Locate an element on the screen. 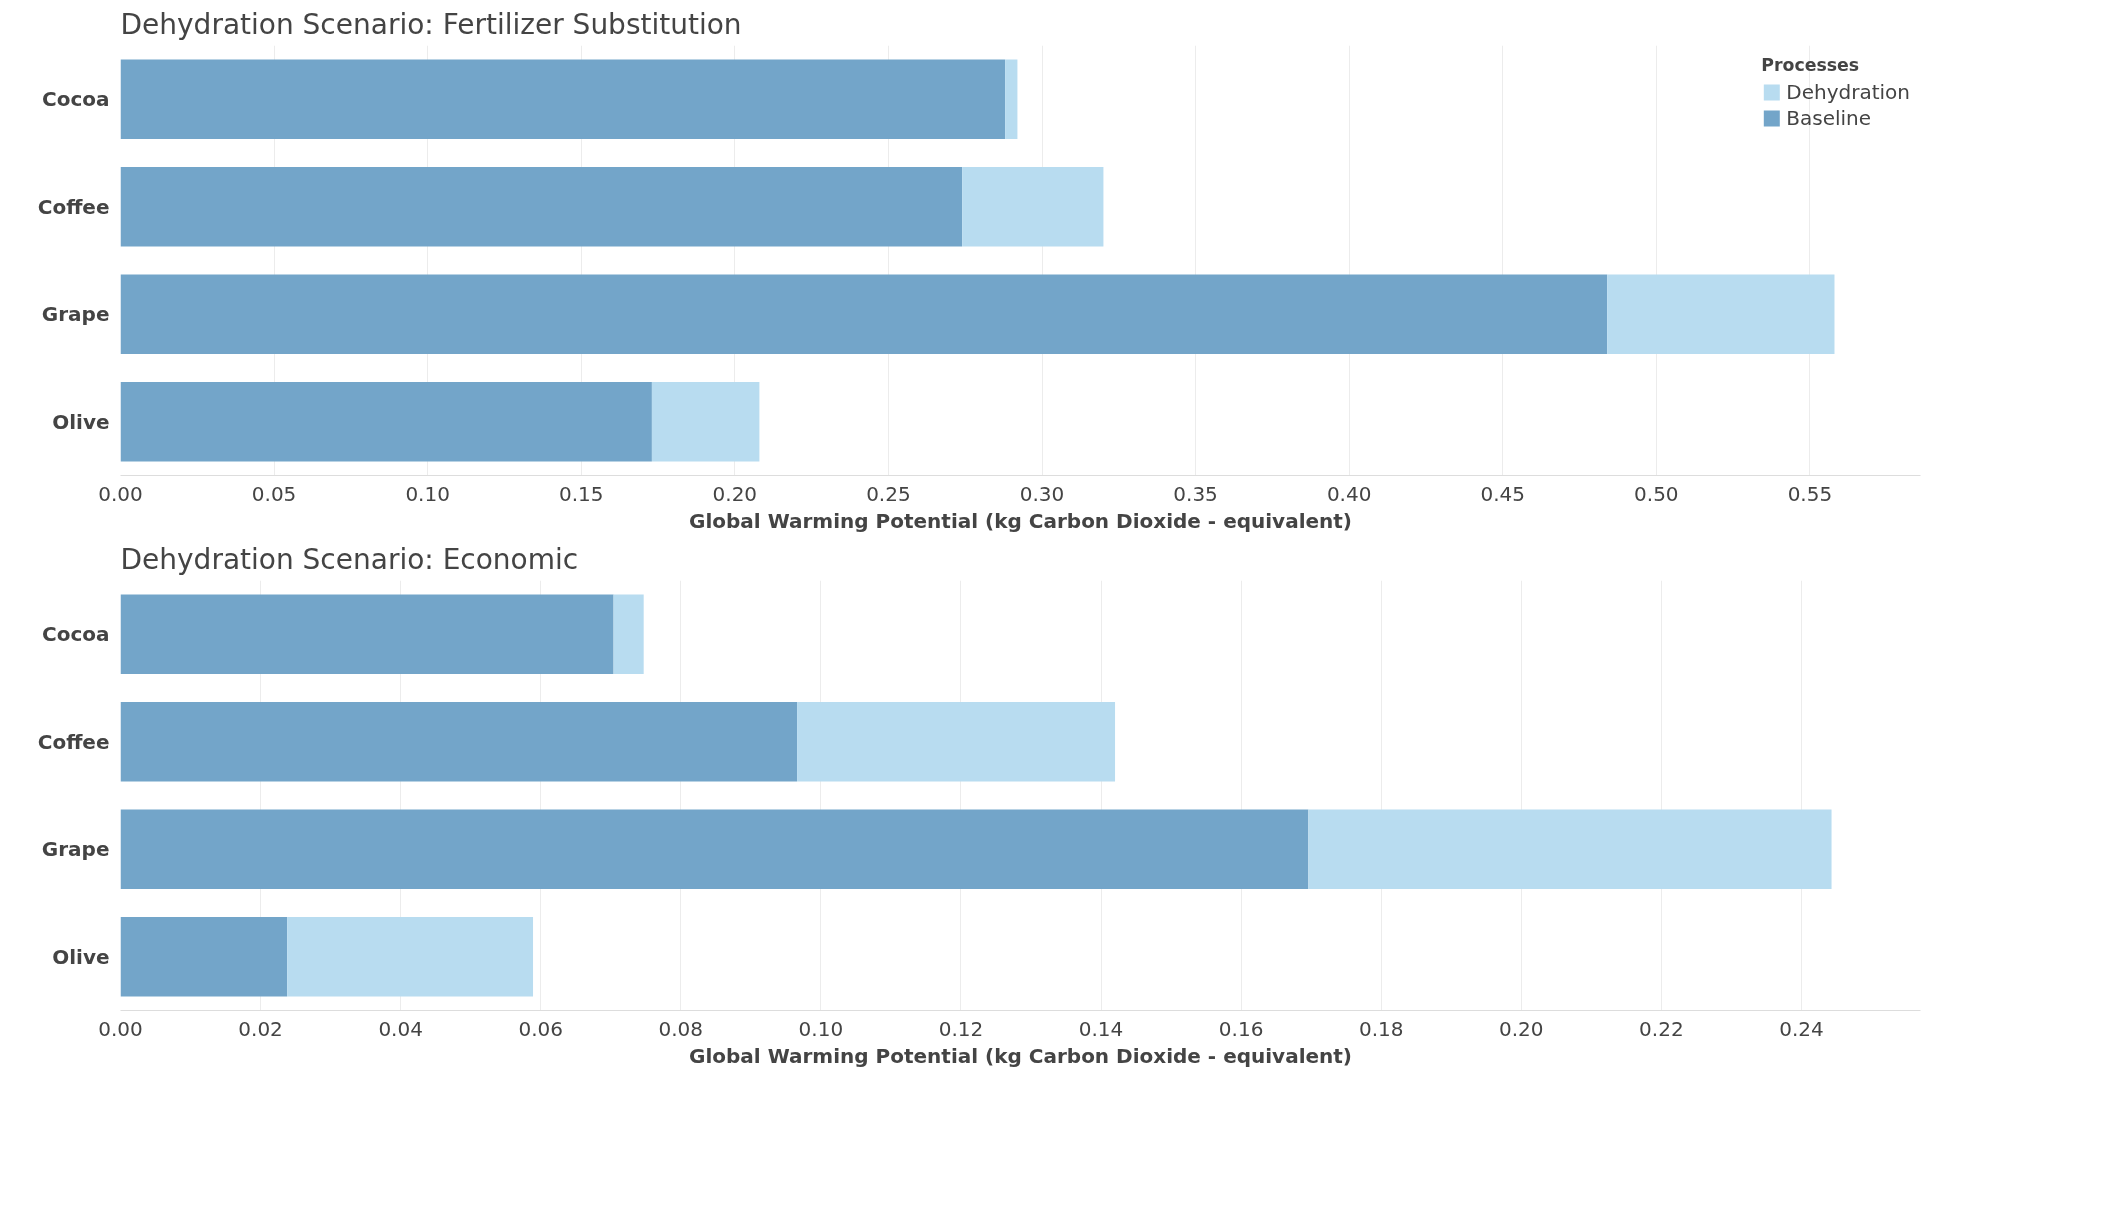 This screenshot has height=1226, width=2108. x-tick-label: 0.18 is located at coordinates (1381, 1028).